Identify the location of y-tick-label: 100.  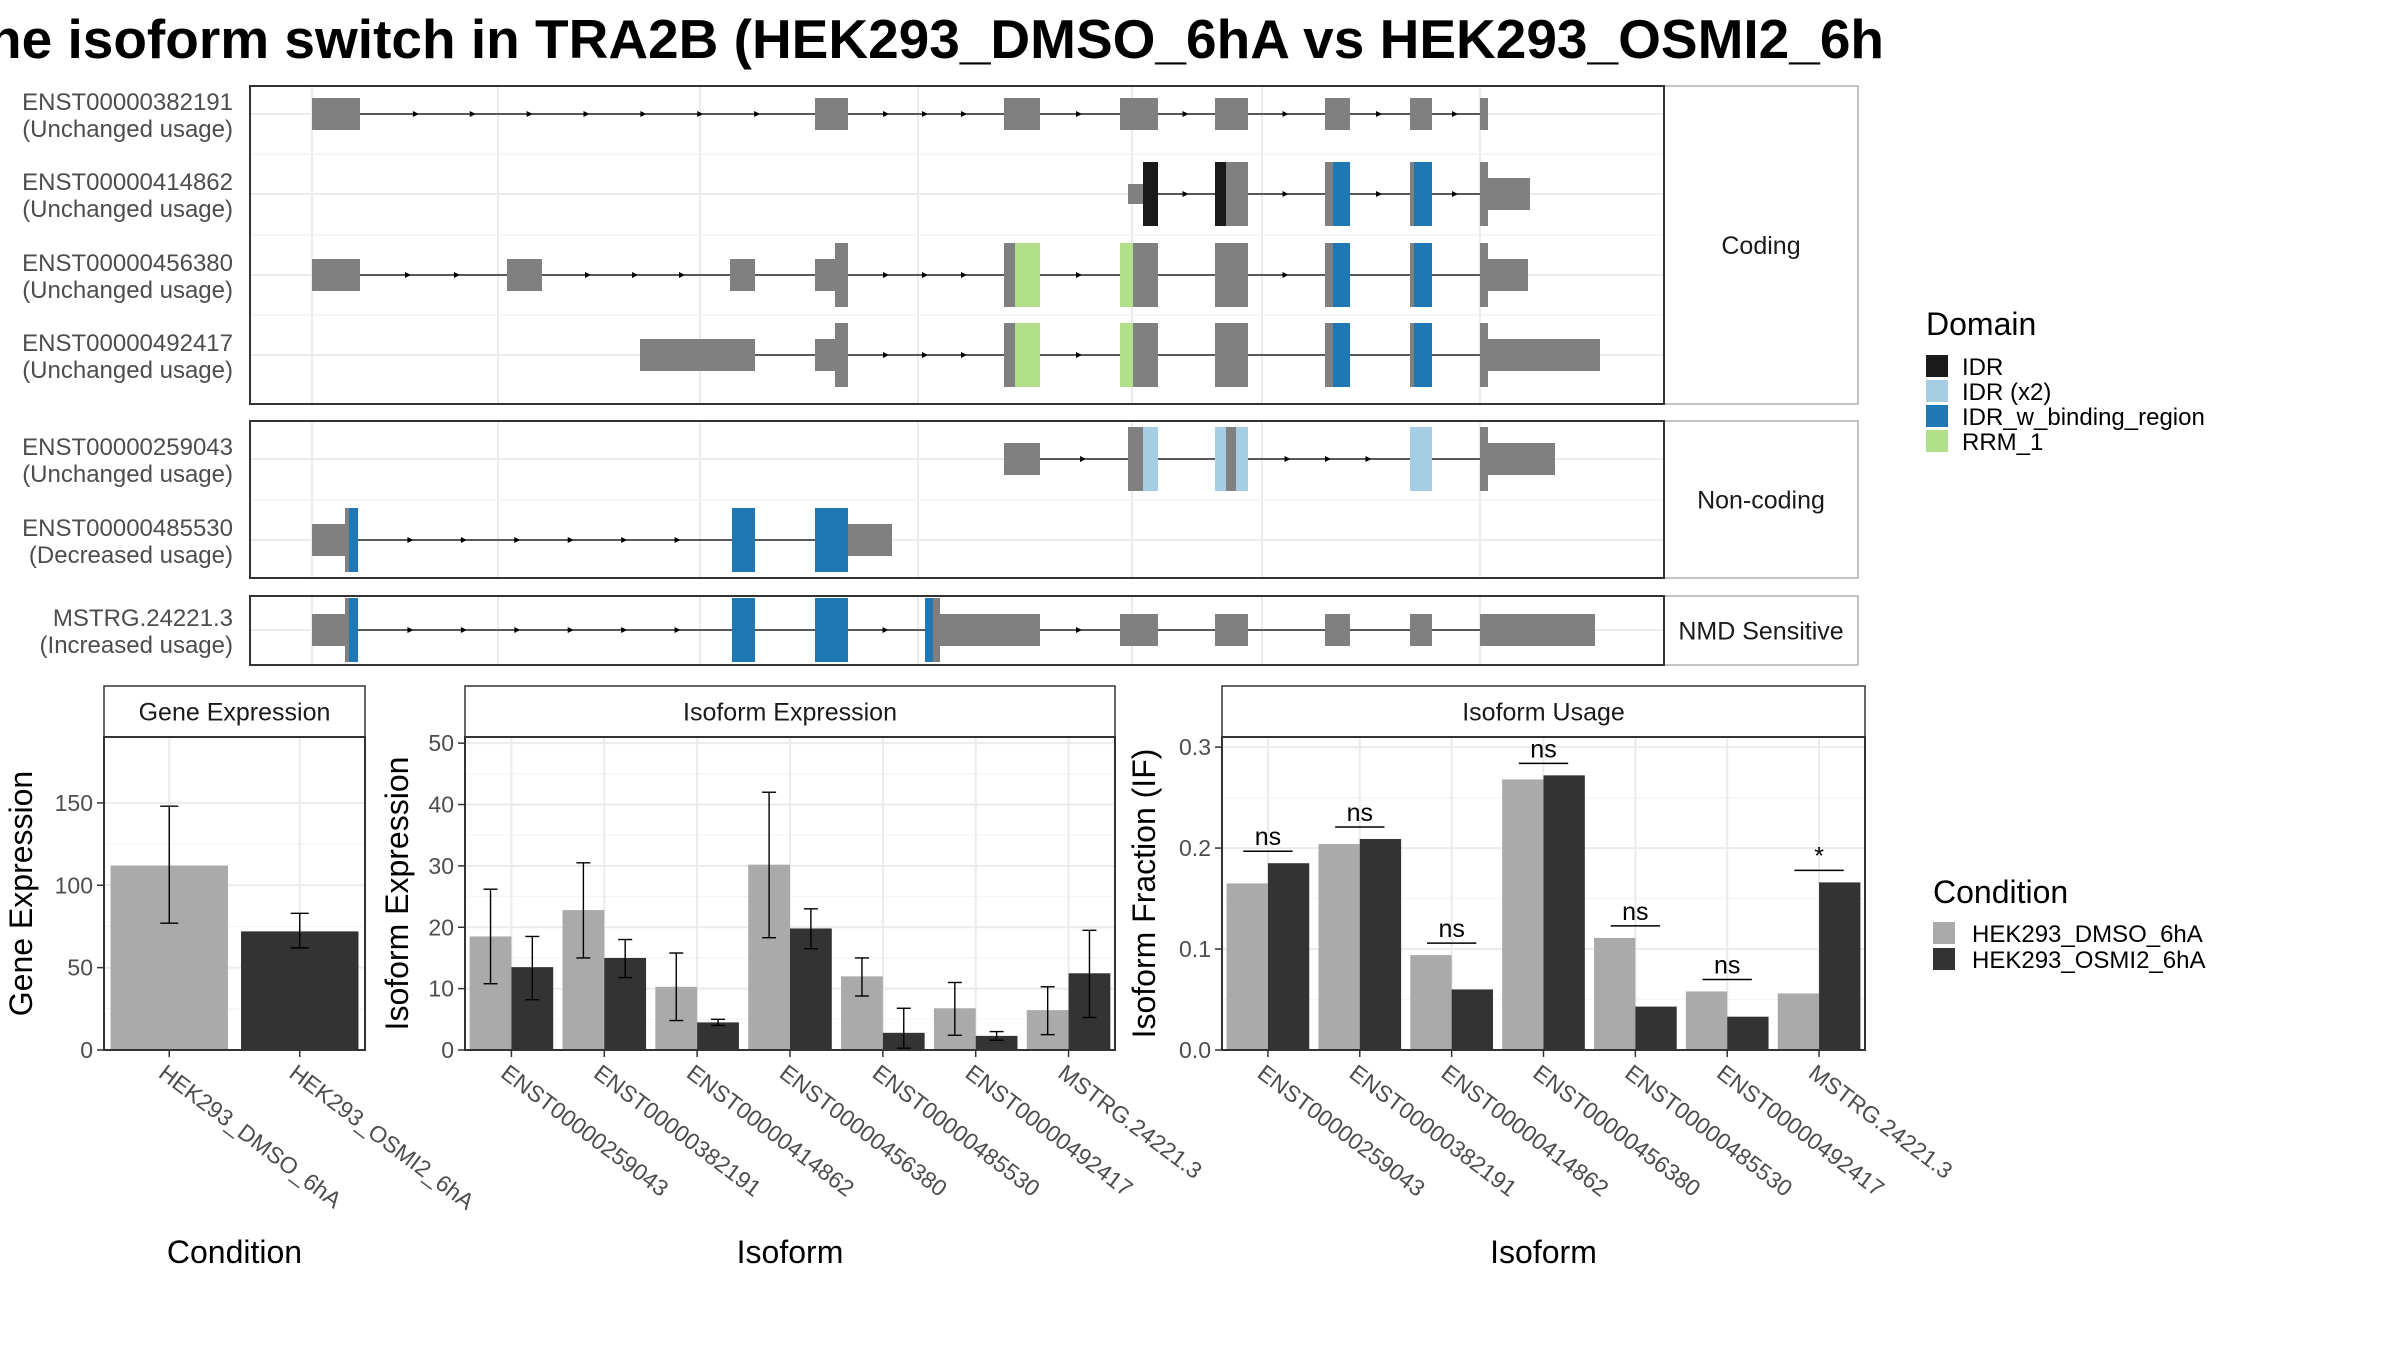
(74, 885).